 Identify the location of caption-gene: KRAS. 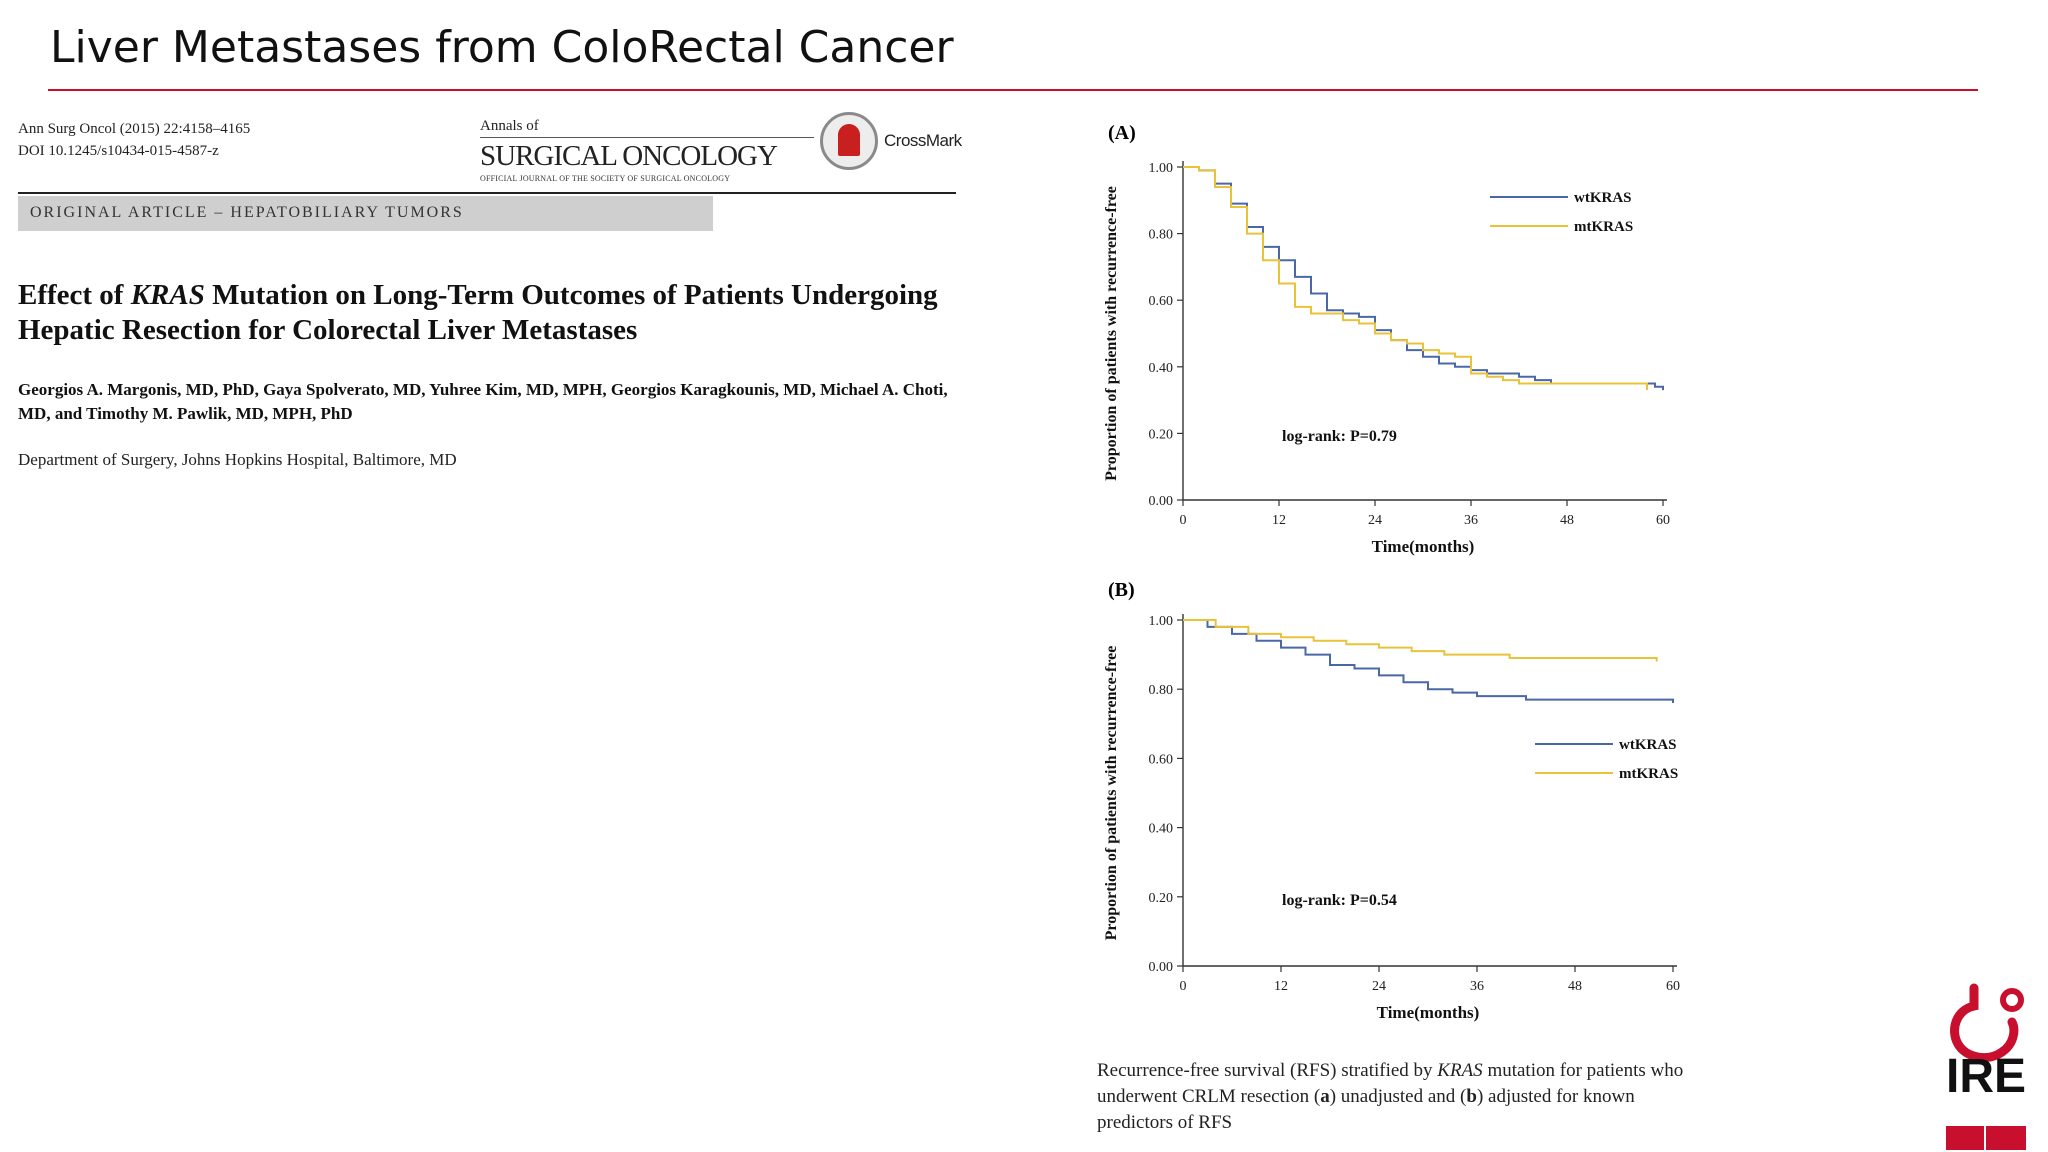
(1460, 1070).